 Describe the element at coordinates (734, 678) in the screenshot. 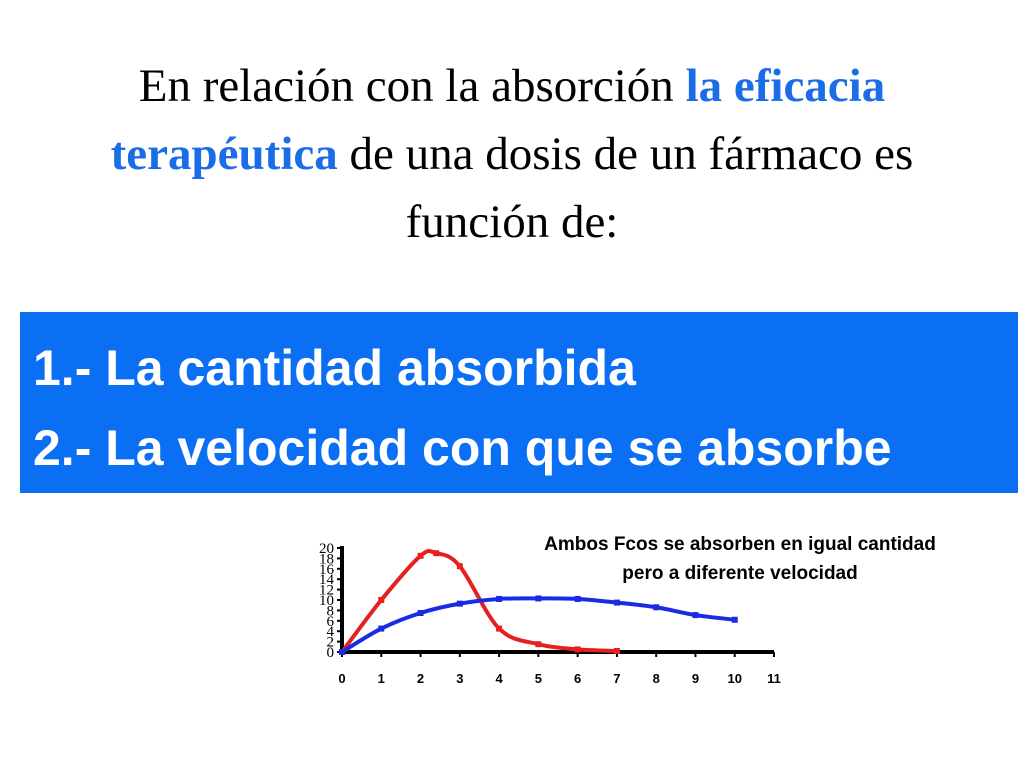

I see `x-tick-label: 10` at that location.